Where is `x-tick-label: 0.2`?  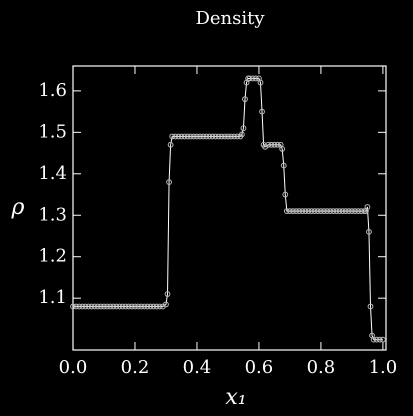 x-tick-label: 0.2 is located at coordinates (135, 367).